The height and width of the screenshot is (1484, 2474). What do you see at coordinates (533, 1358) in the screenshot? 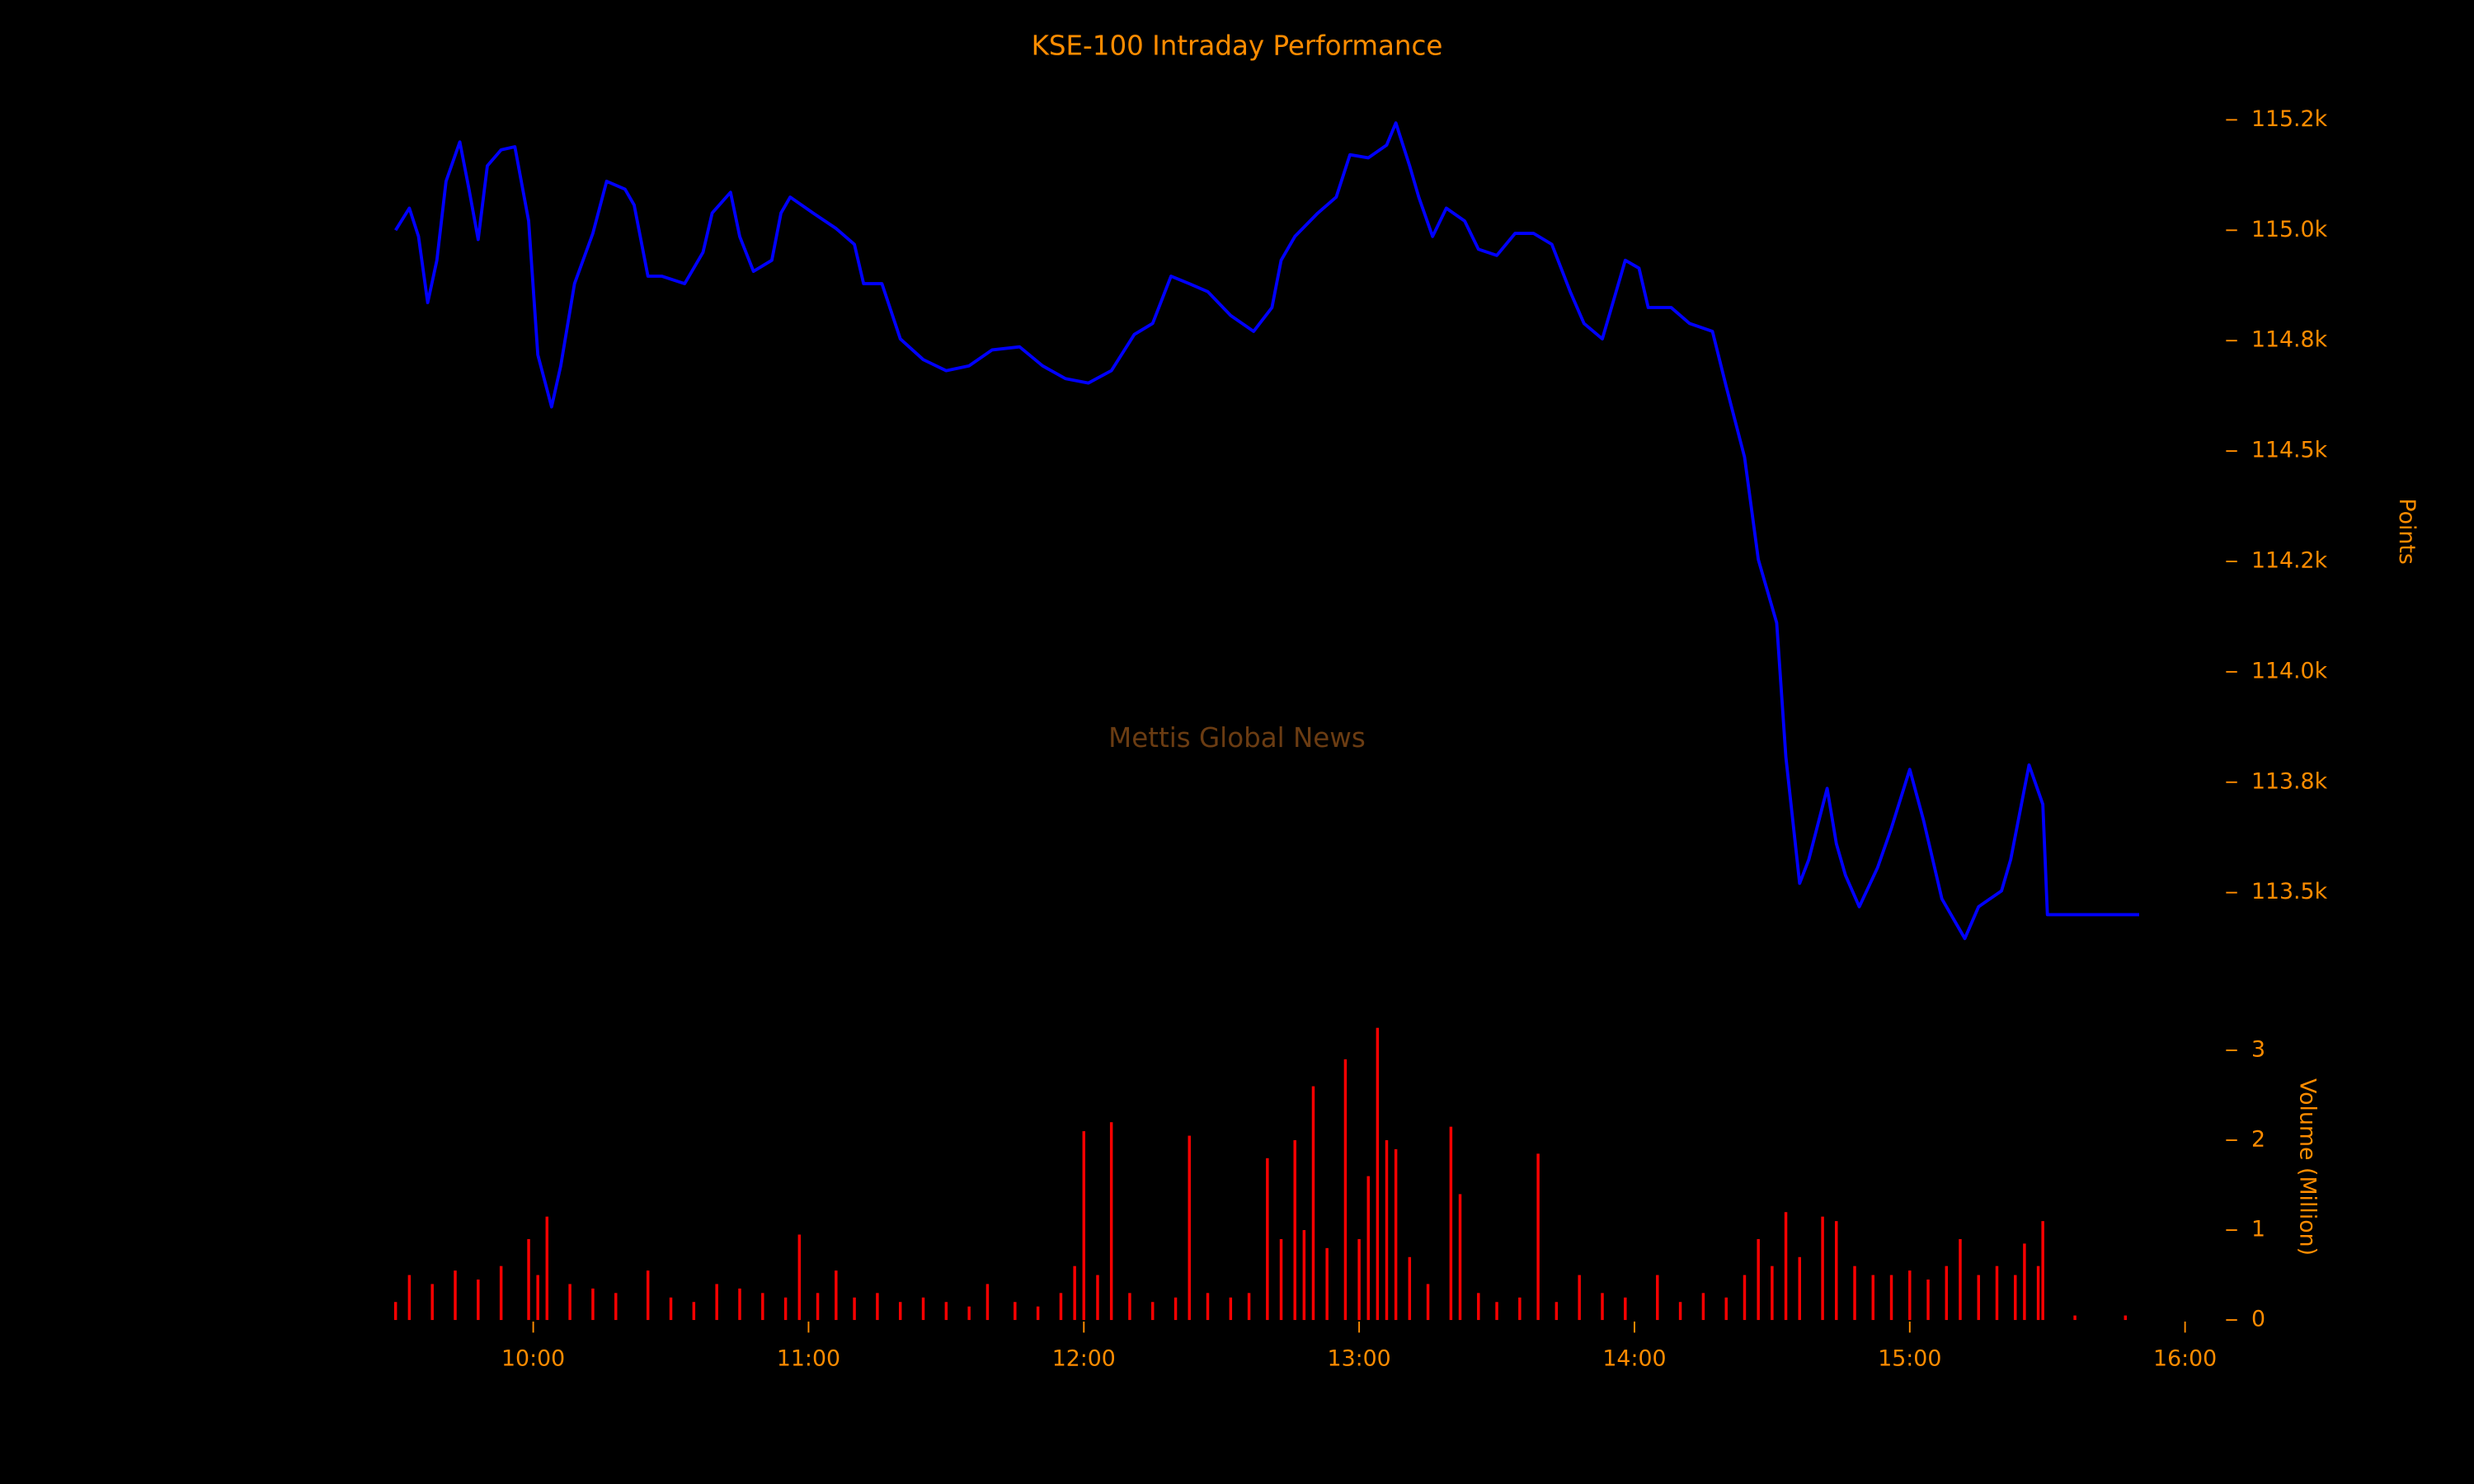
I see `x-tick-label: 10:00` at bounding box center [533, 1358].